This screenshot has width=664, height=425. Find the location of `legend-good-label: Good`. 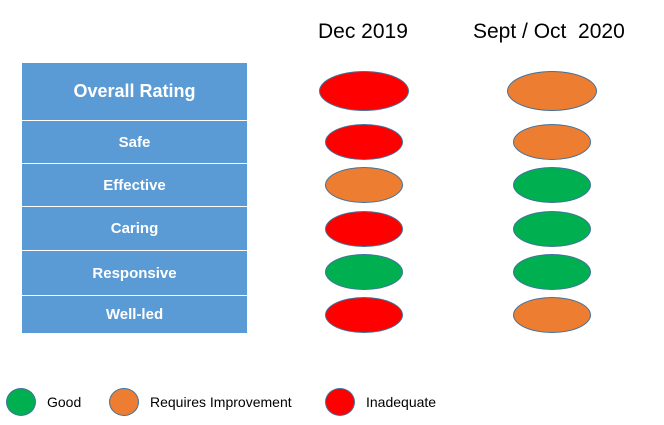

legend-good-label: Good is located at coordinates (64, 402).